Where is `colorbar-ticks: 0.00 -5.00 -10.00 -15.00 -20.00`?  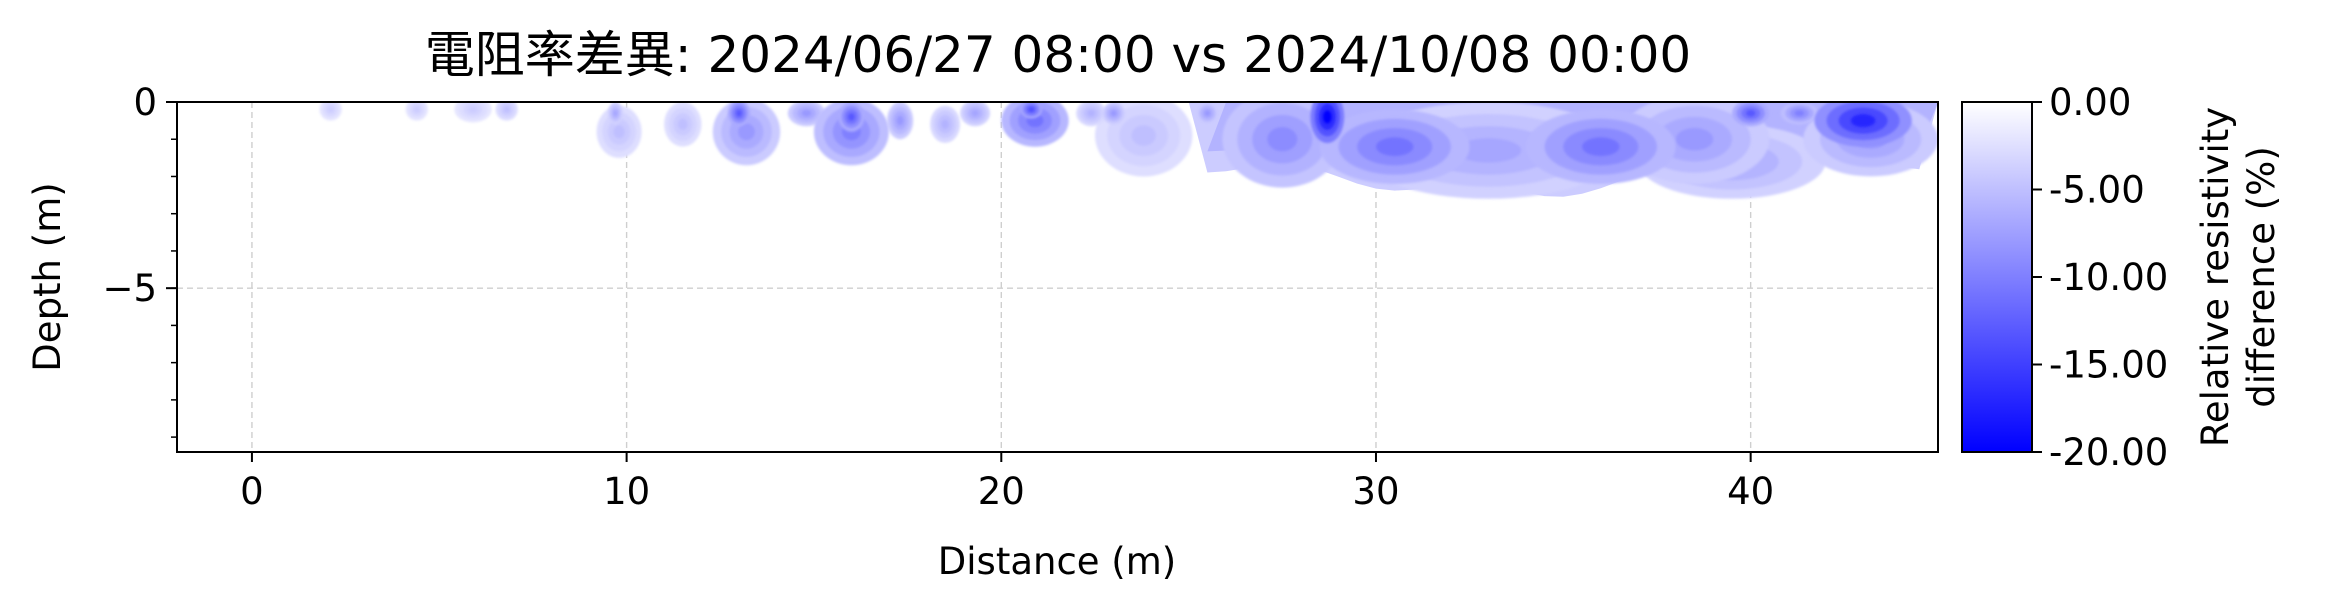
colorbar-ticks: 0.00 -5.00 -10.00 -15.00 -20.00 is located at coordinates (2100, 277).